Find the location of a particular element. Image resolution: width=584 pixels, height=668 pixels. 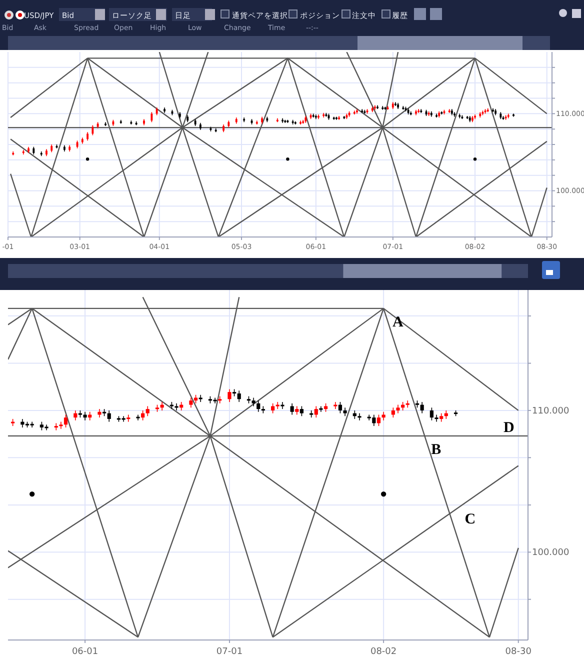

x-tick-label: 07-01 is located at coordinates (229, 652).